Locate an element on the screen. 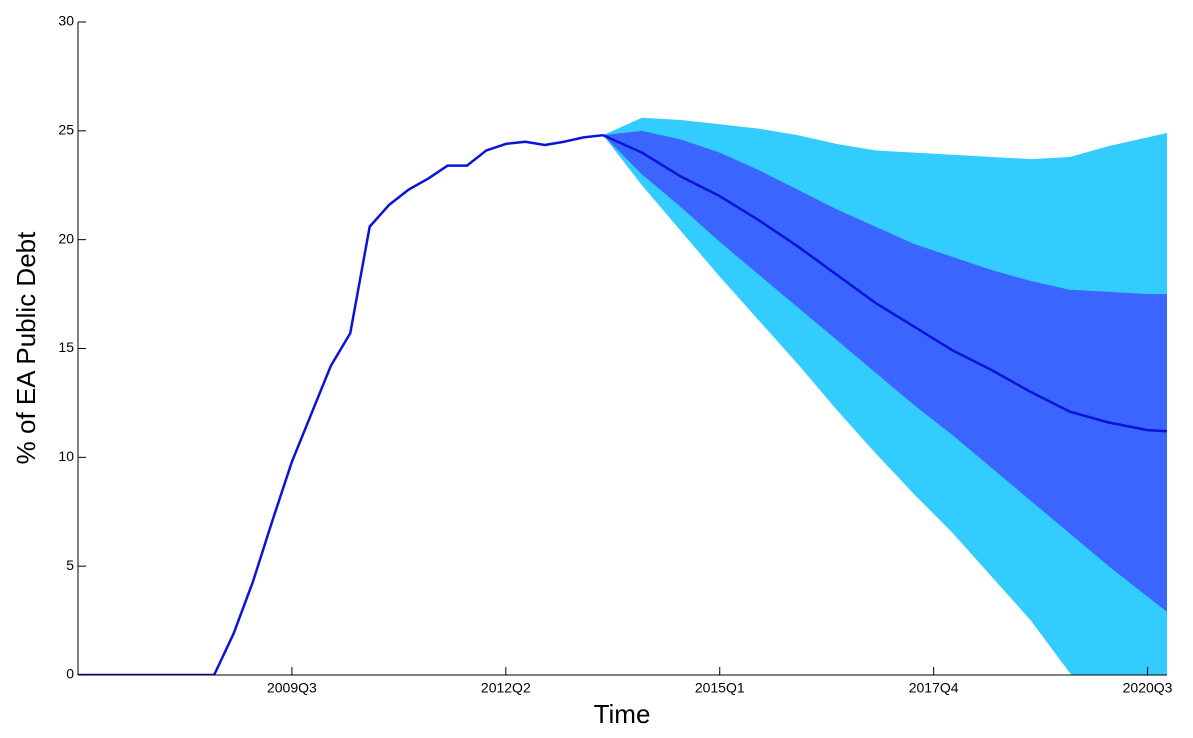 This screenshot has width=1193, height=738. y-tick-label: 25 is located at coordinates (66, 130).